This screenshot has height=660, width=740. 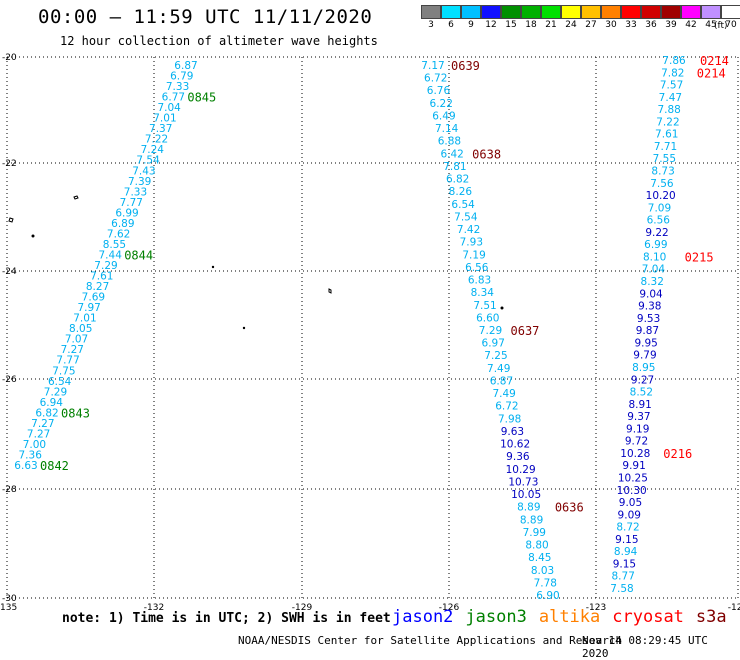 I want to click on wave-height-value: 8.27, so click(x=97, y=287).